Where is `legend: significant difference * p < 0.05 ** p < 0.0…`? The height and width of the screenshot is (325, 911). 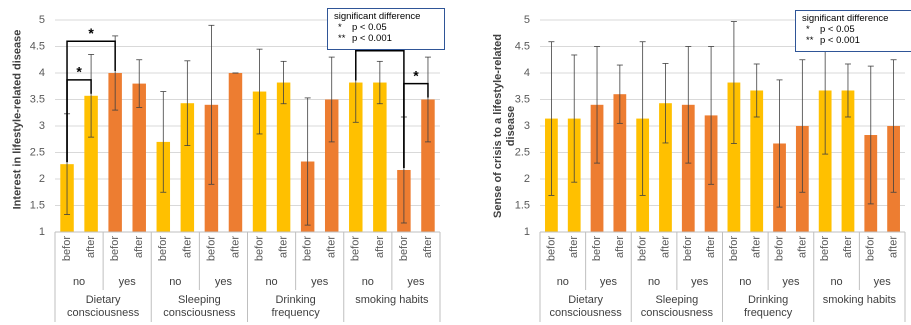 legend: significant difference * p < 0.05 ** p < 0.0… is located at coordinates (386, 29).